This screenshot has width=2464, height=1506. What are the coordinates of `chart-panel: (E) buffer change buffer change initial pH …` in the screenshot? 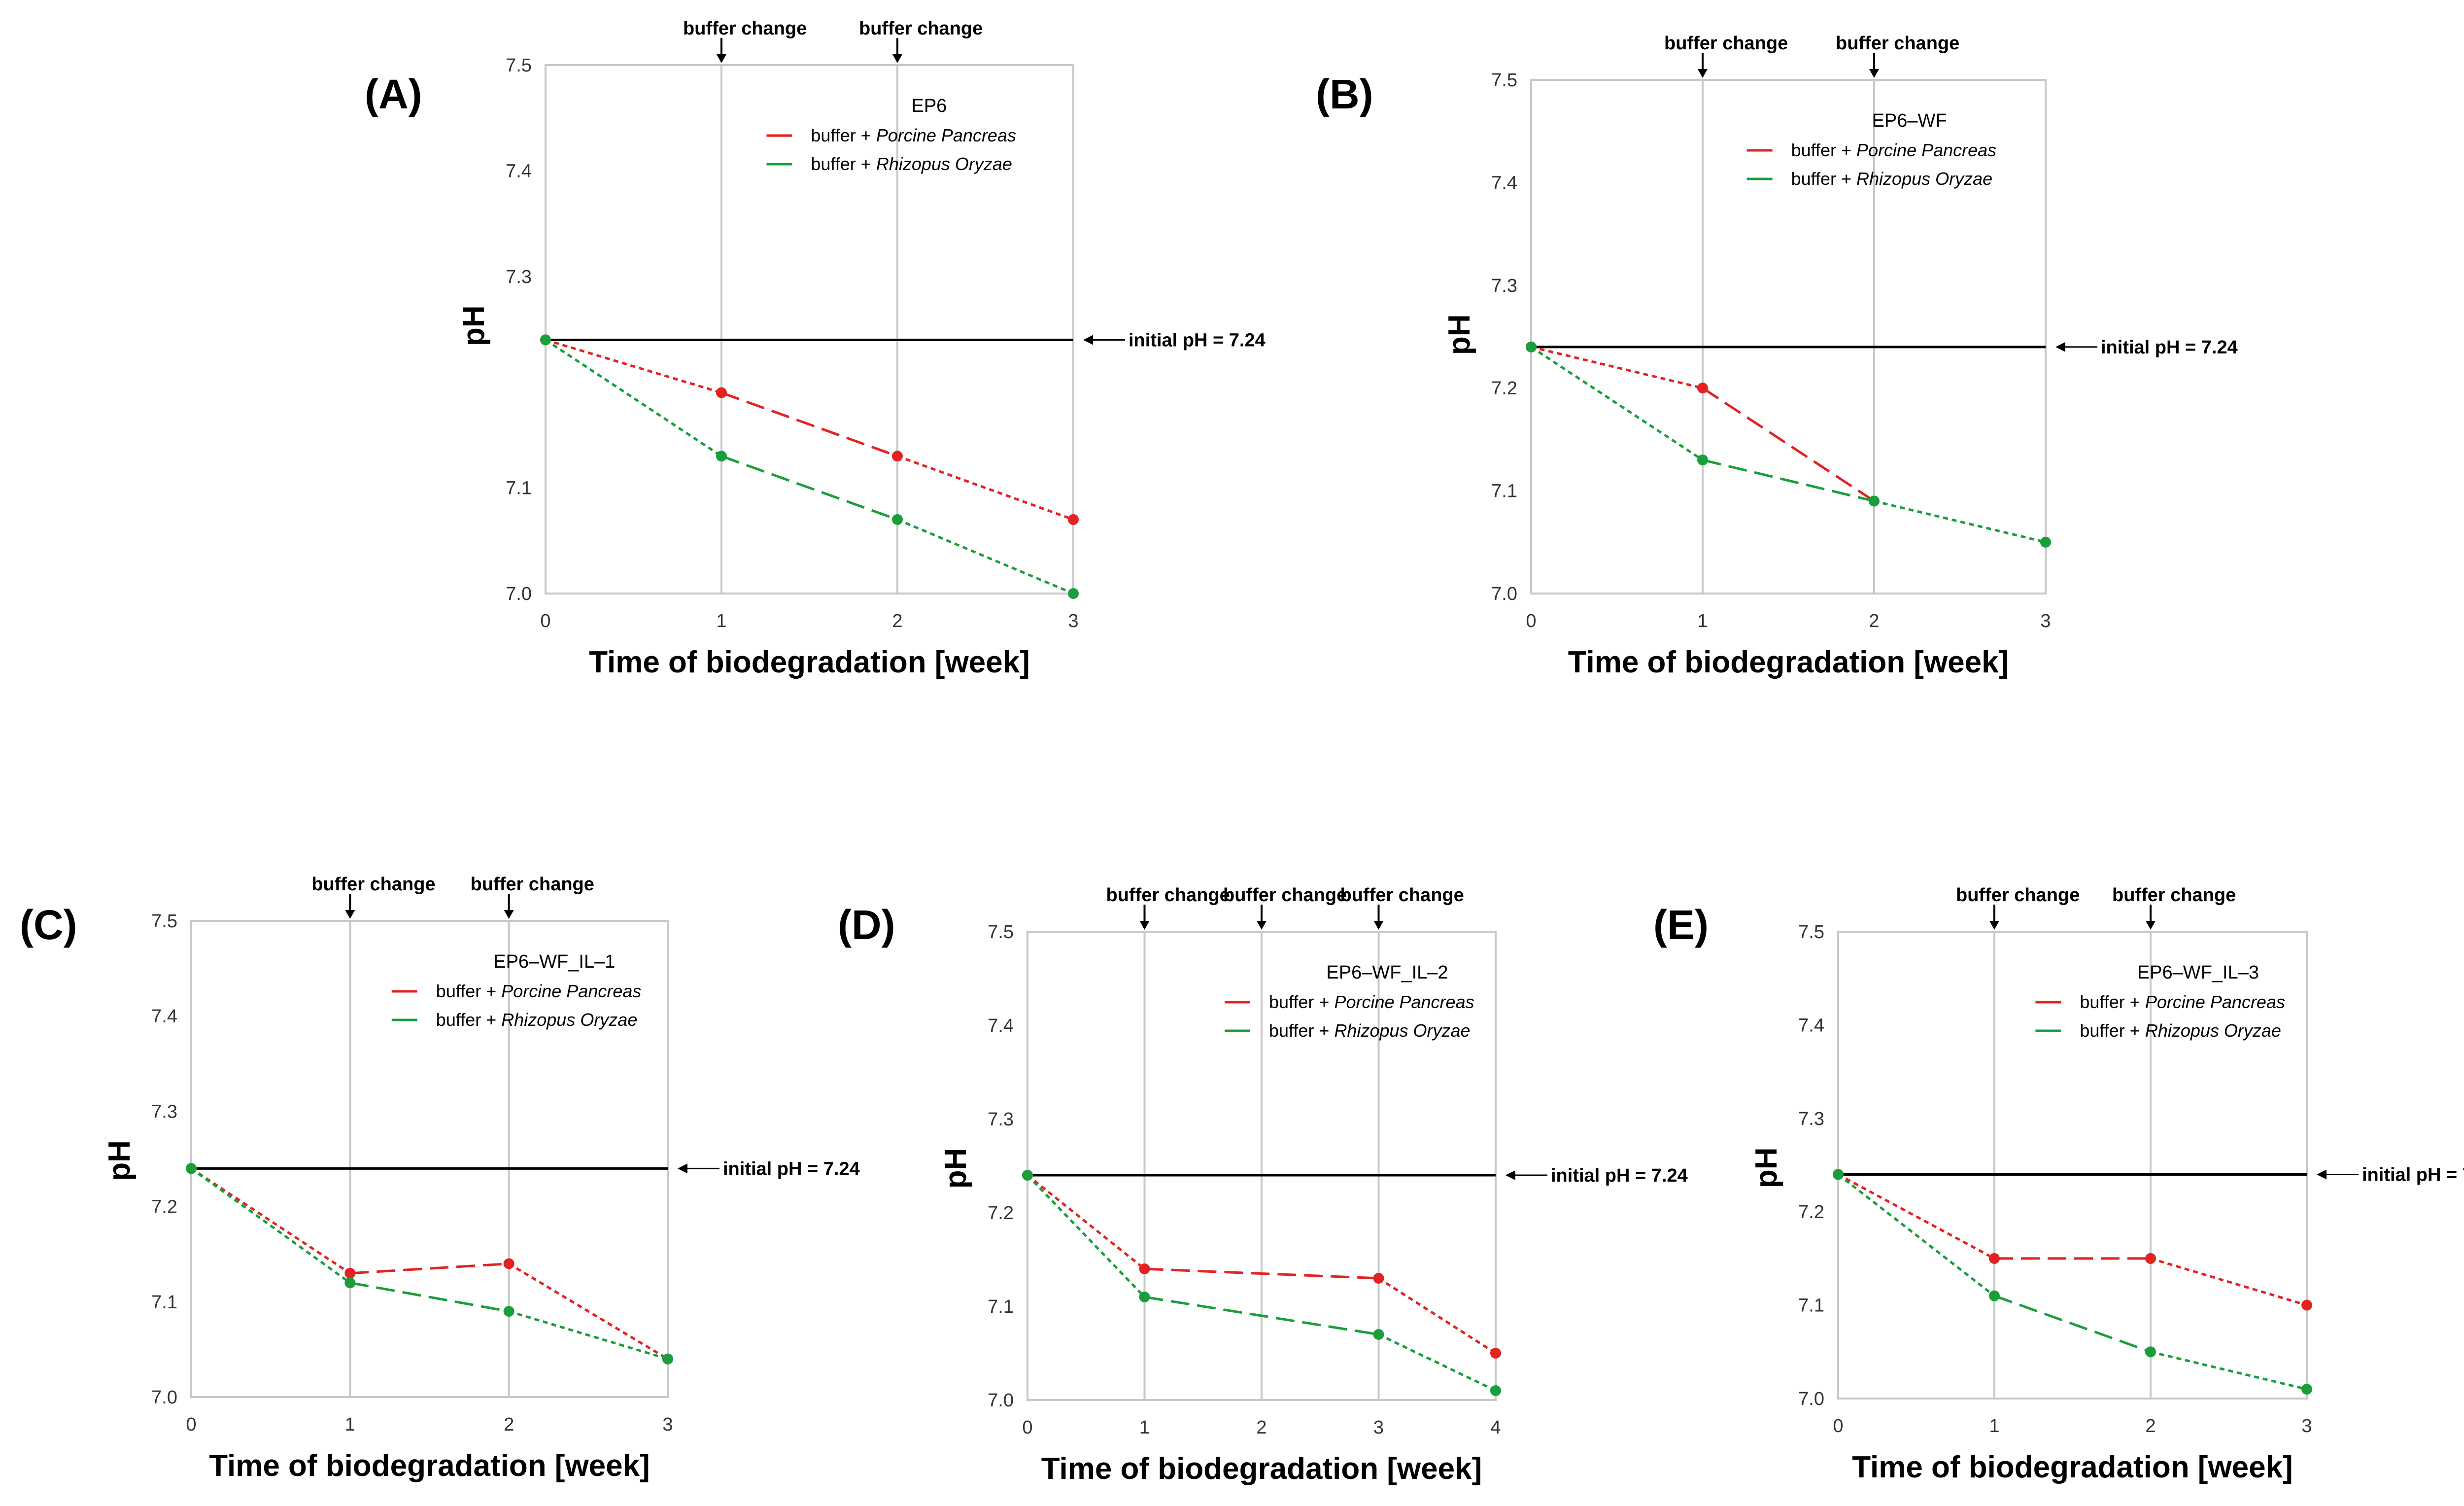 It's located at (2058, 1184).